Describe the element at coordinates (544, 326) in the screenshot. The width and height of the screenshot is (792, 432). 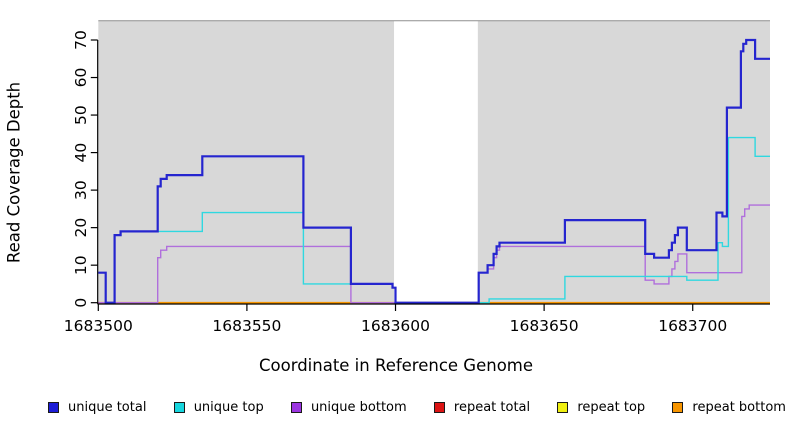
I see `x-tick-label: 1683650` at that location.